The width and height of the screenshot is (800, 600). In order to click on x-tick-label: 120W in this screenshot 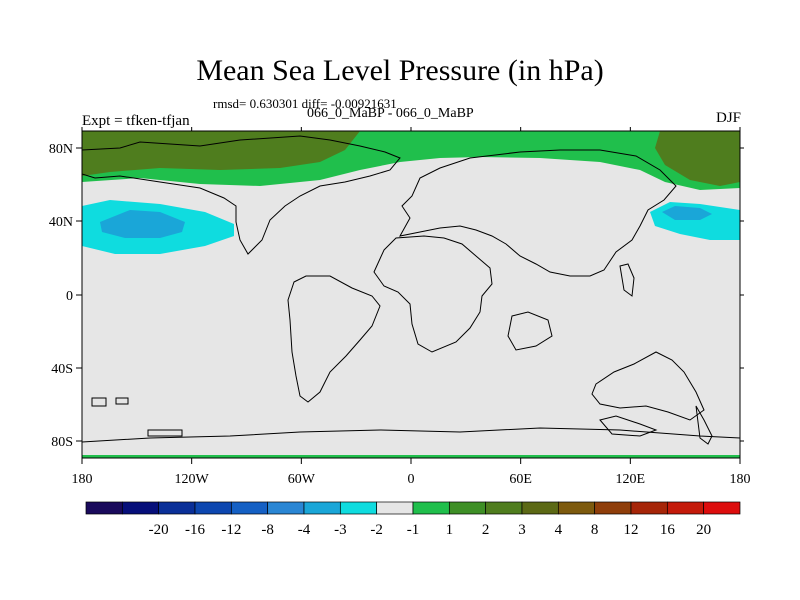, I will do `click(192, 479)`.